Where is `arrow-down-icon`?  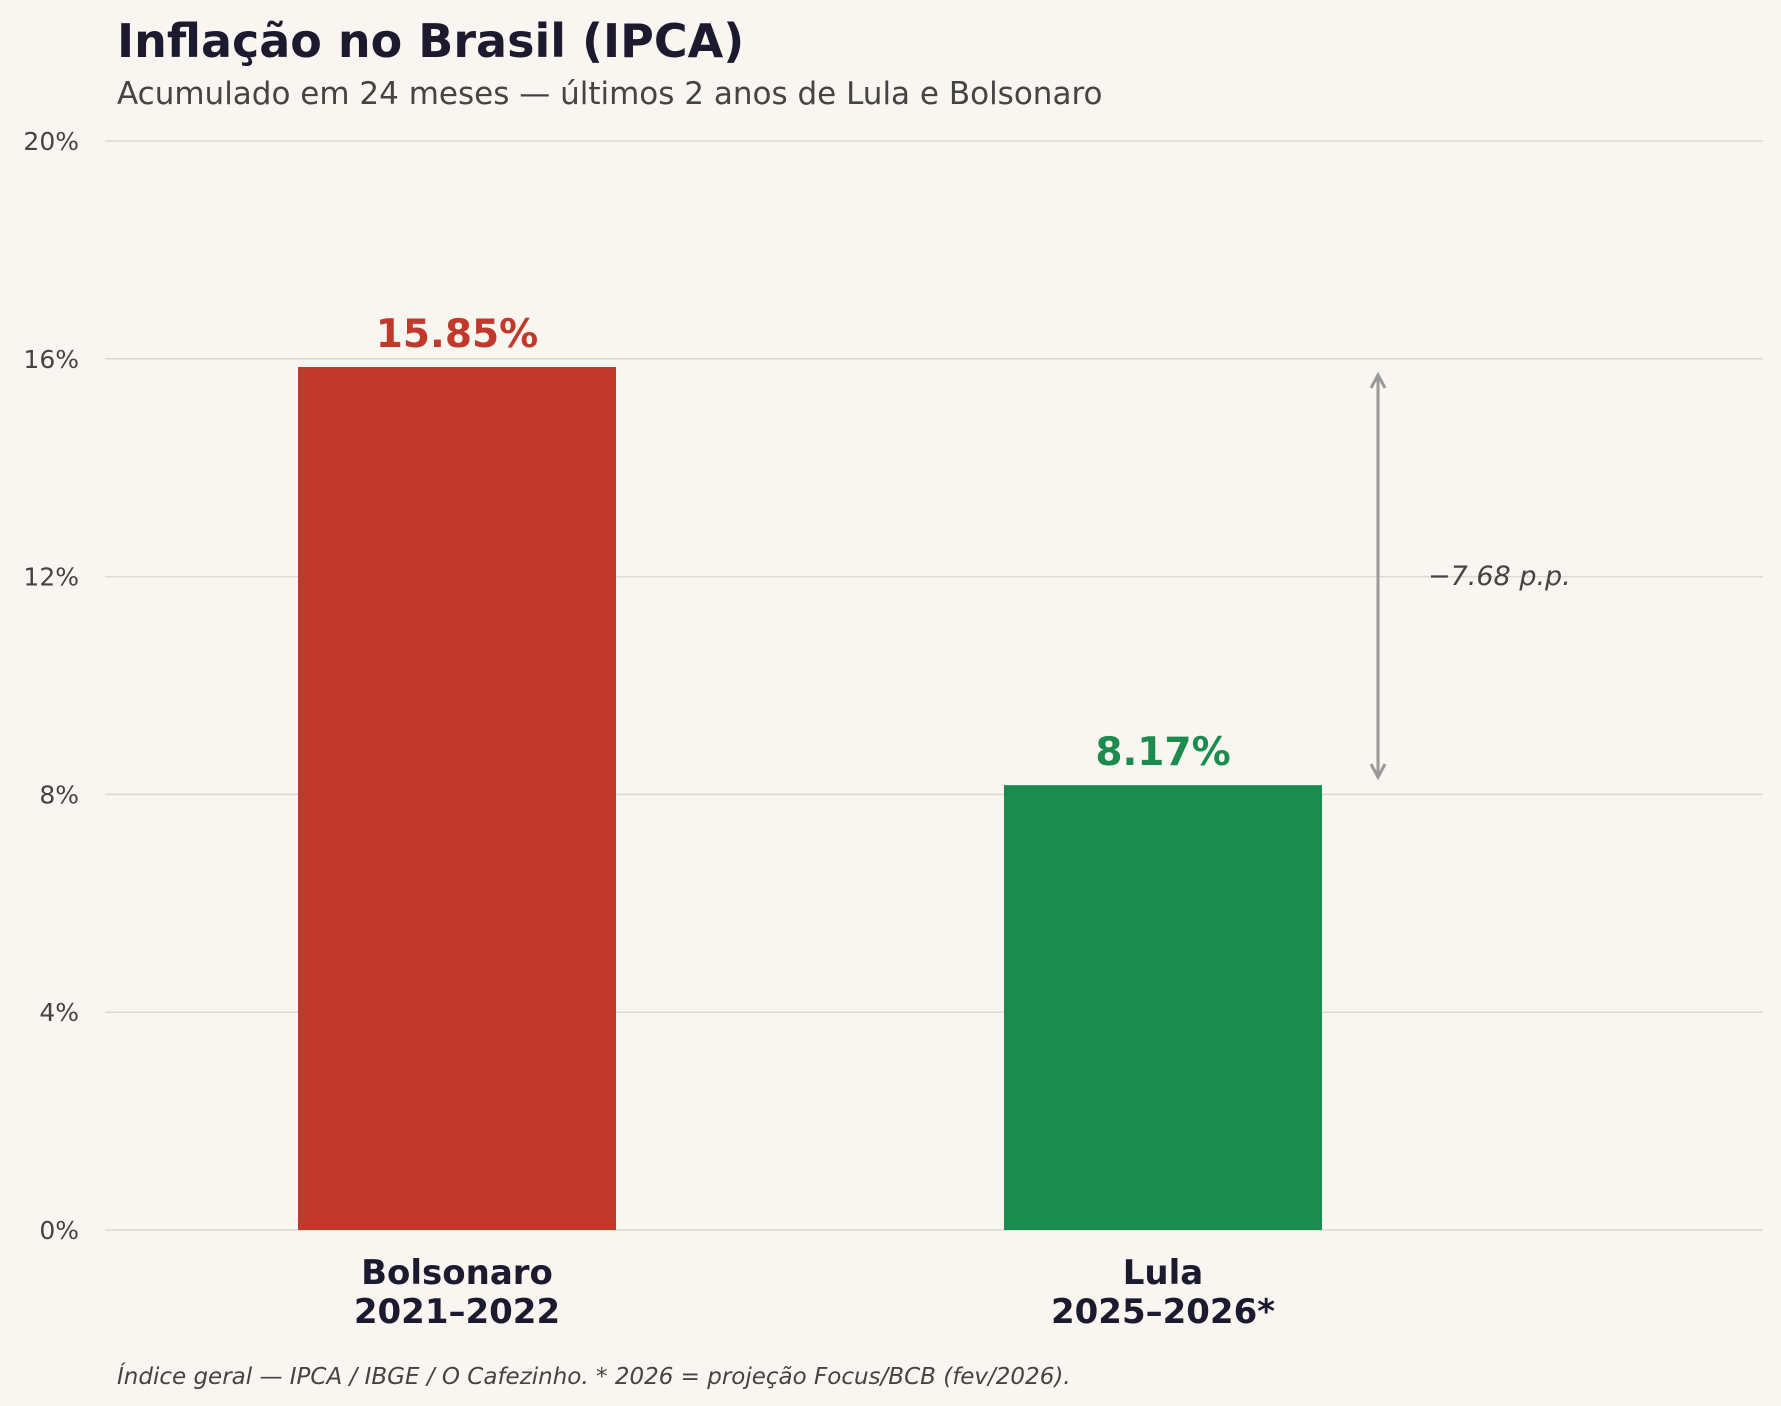 arrow-down-icon is located at coordinates (1378, 772).